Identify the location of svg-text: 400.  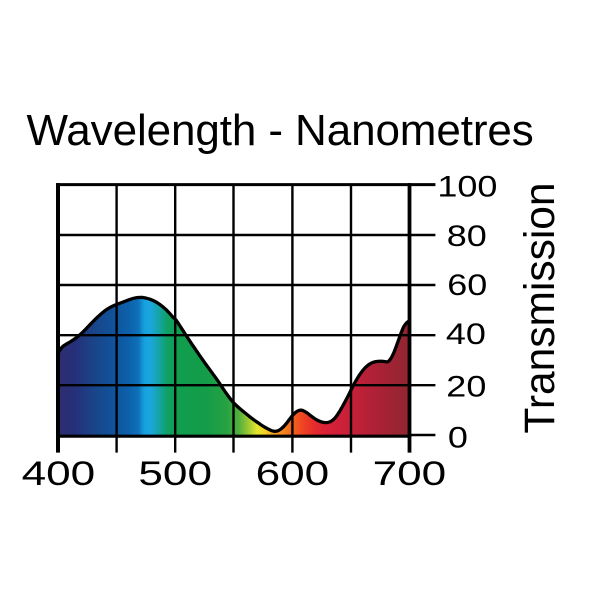
(59, 473).